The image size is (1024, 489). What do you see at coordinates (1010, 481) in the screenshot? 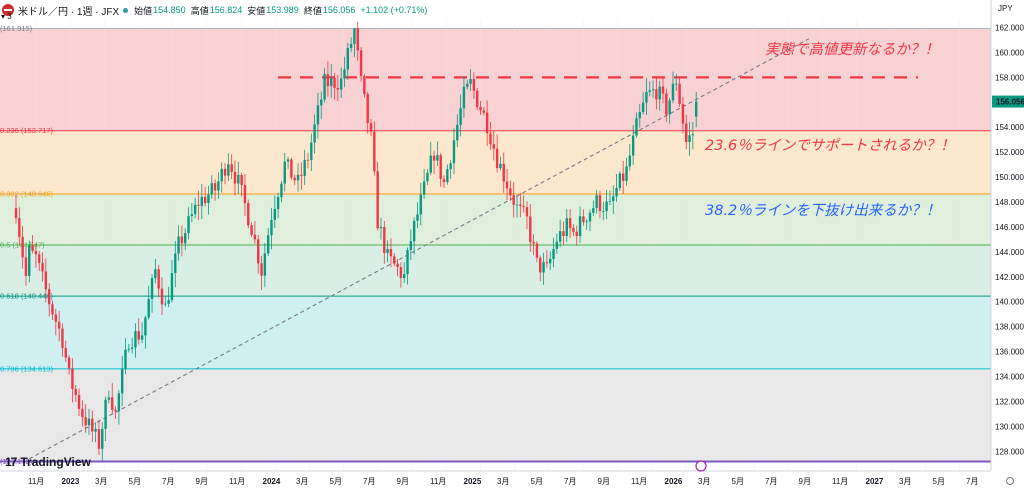
I see `settings-gear-icon` at bounding box center [1010, 481].